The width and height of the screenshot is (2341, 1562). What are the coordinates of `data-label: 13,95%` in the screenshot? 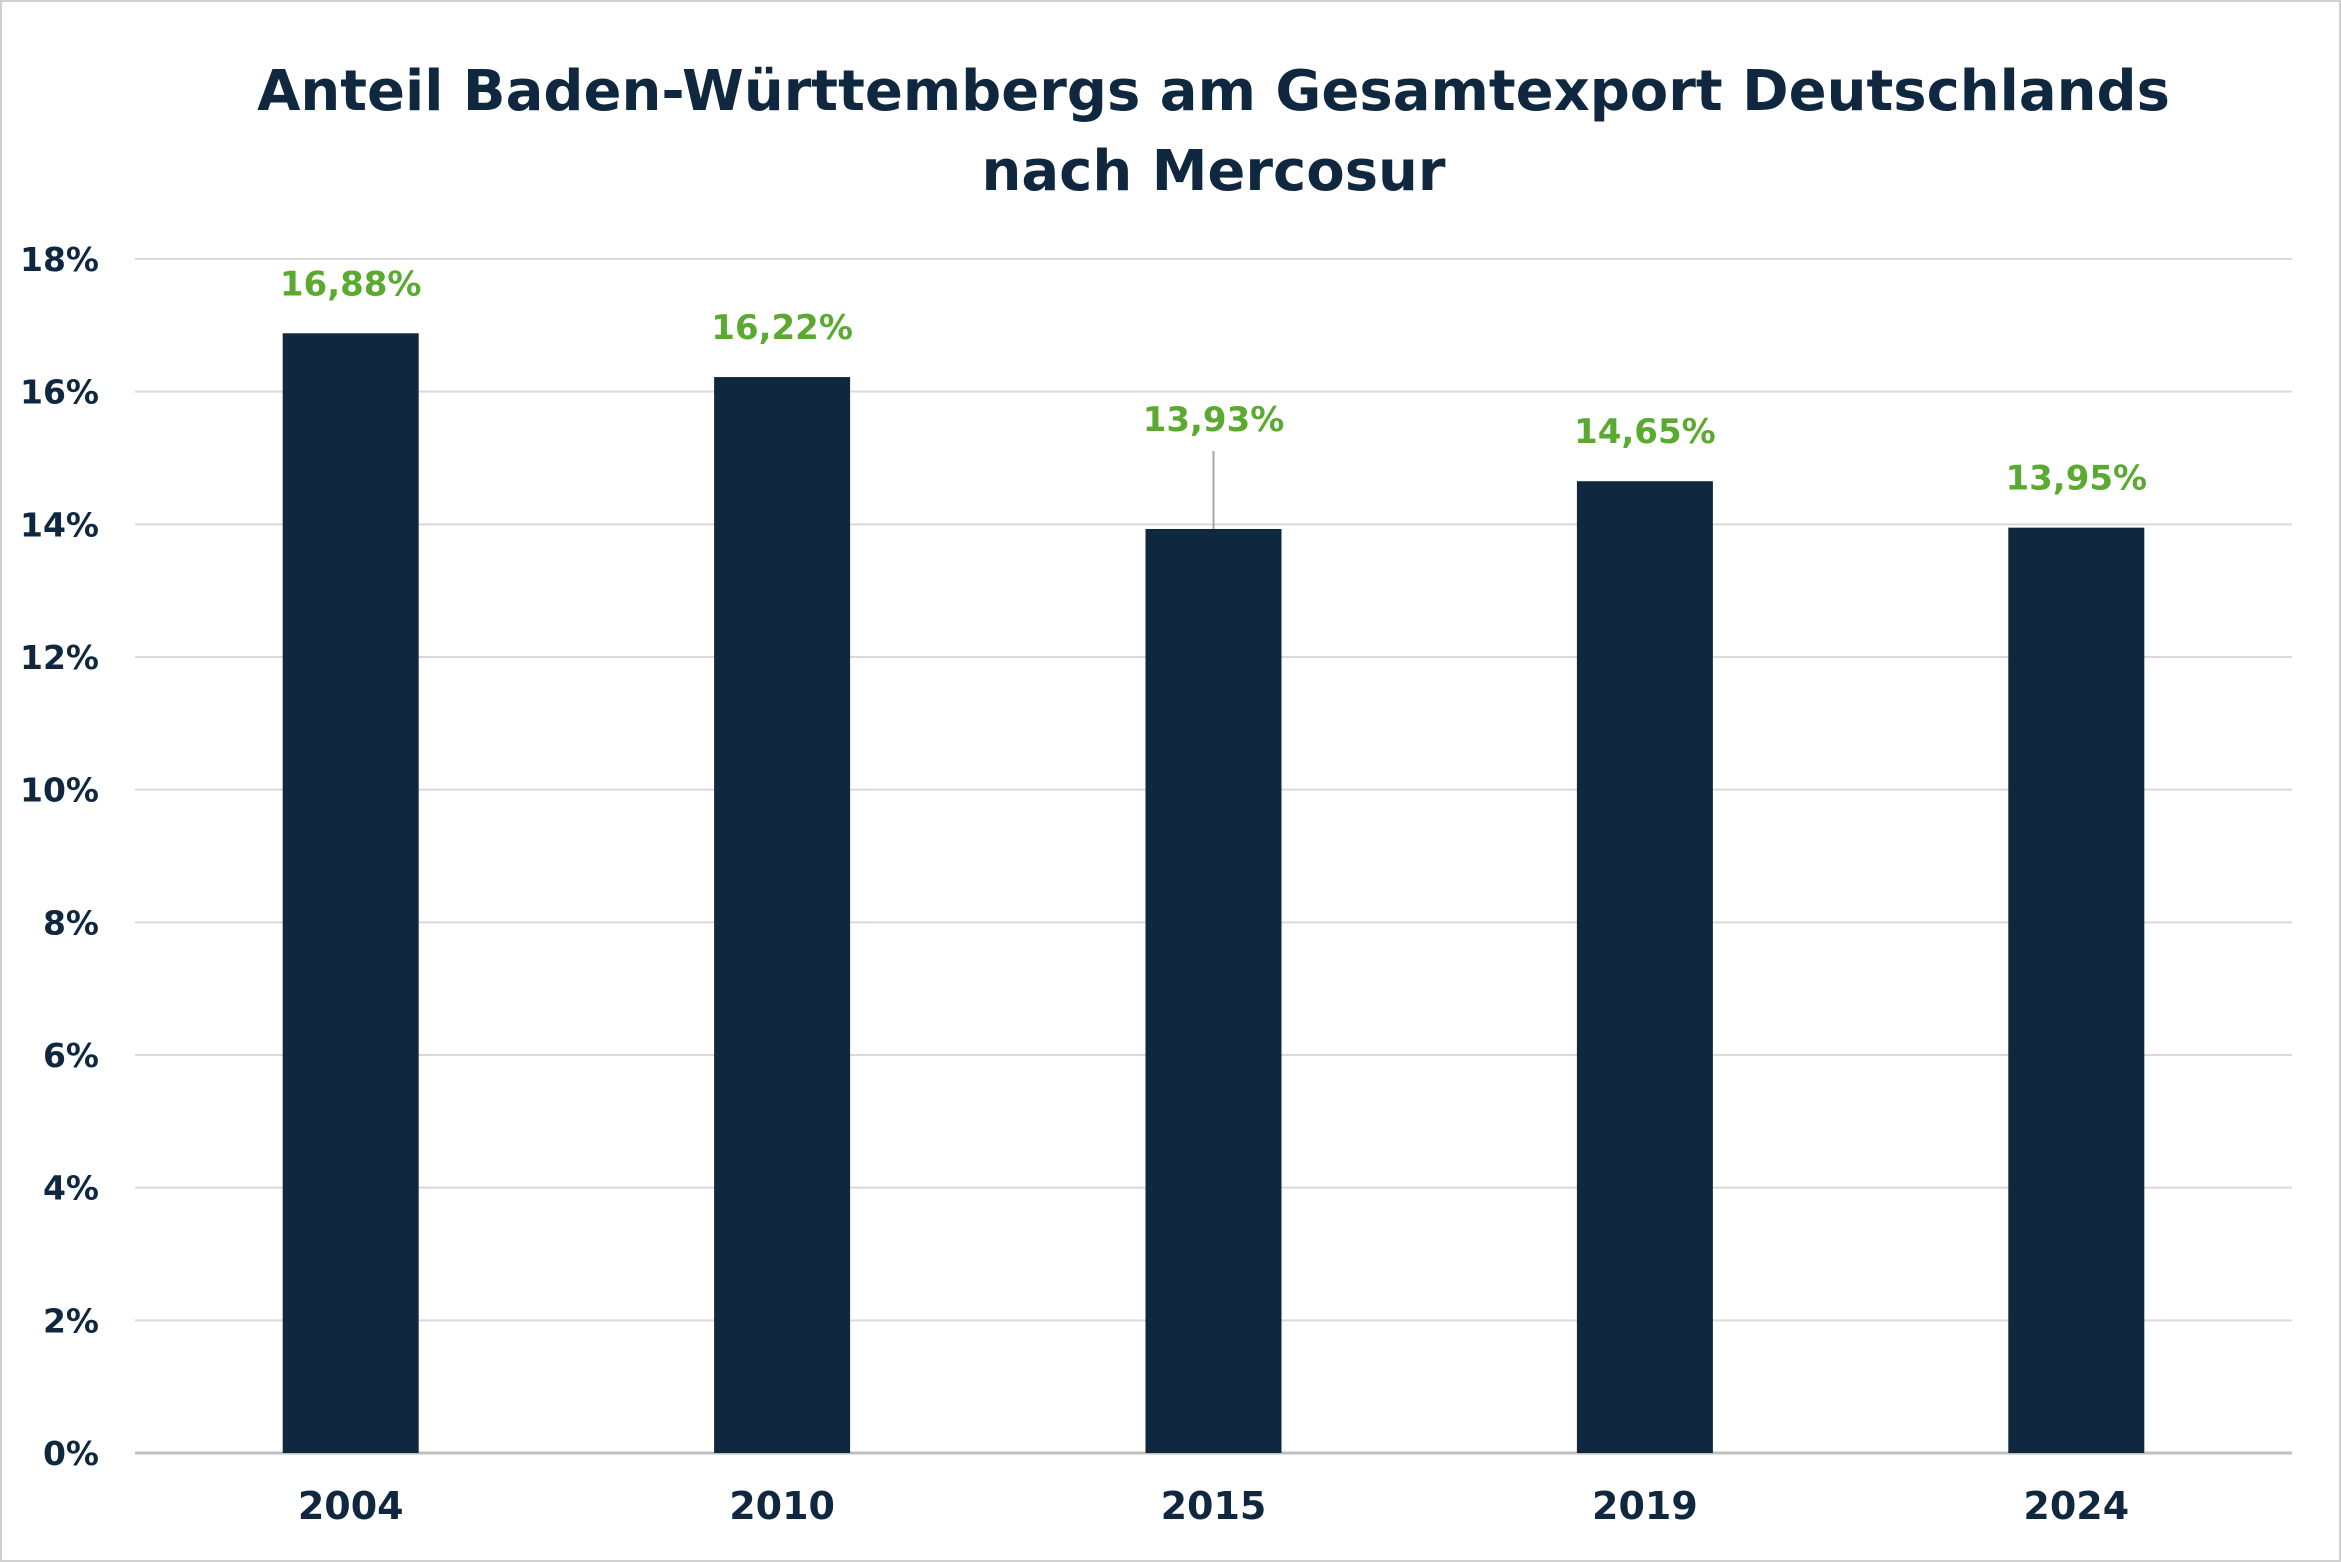 It's located at (2076, 479).